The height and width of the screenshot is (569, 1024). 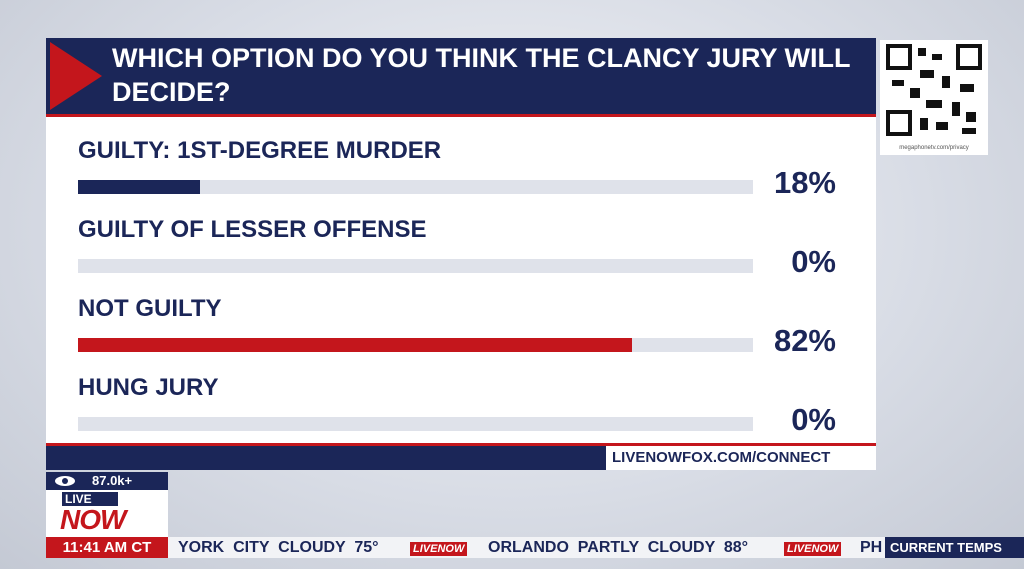 I want to click on value-label: 82%, so click(x=804, y=340).